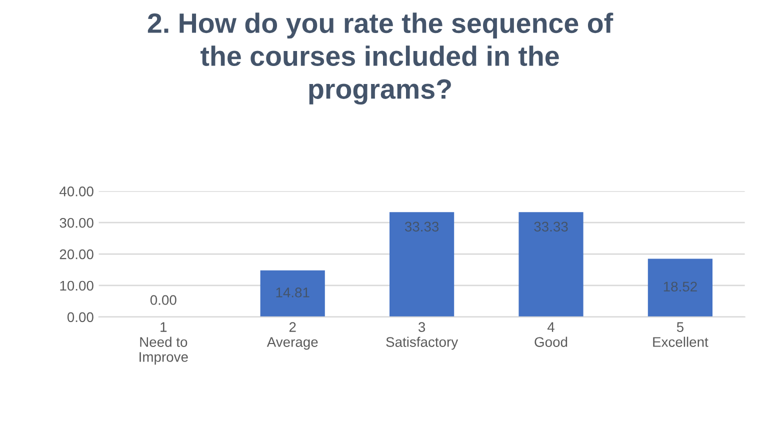 The image size is (760, 422). What do you see at coordinates (680, 334) in the screenshot?
I see `x-tick-label: 5 Excellent` at bounding box center [680, 334].